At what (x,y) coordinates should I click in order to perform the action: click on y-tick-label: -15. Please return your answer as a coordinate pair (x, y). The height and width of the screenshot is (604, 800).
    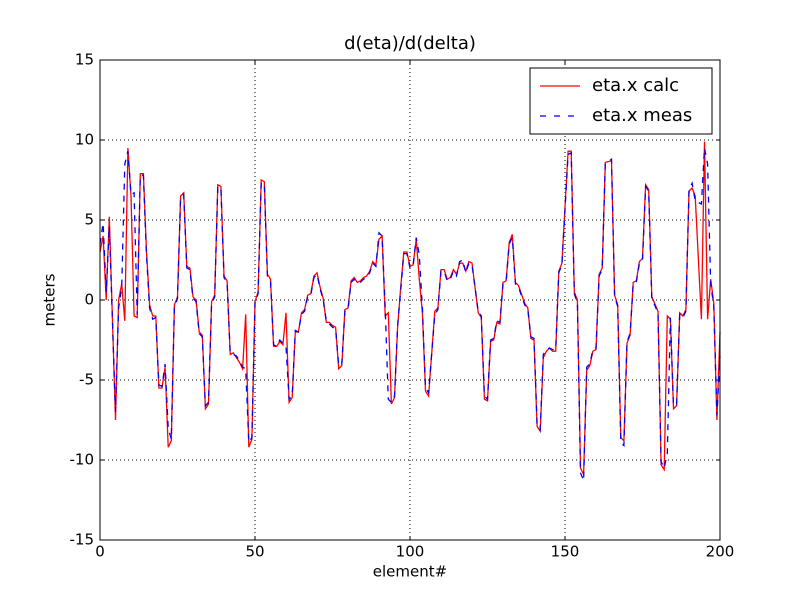
    Looking at the image, I should click on (82, 540).